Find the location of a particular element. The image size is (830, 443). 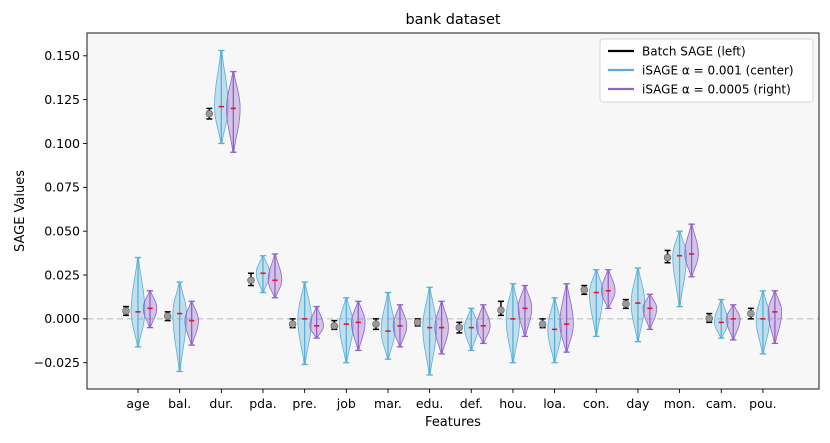

batch-mean-point-con is located at coordinates (584, 290).